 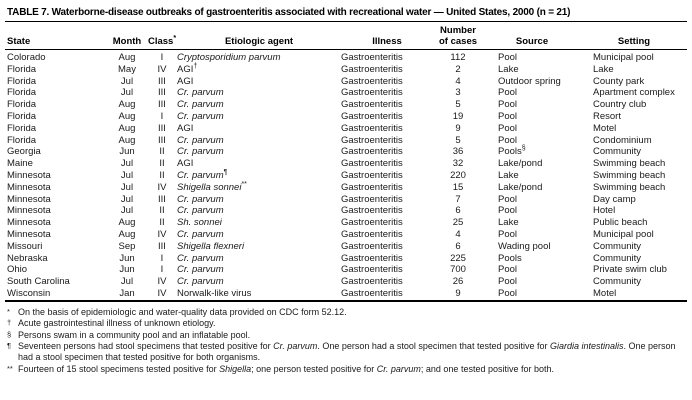 What do you see at coordinates (524, 246) in the screenshot?
I see `cell-source: Wading pool` at bounding box center [524, 246].